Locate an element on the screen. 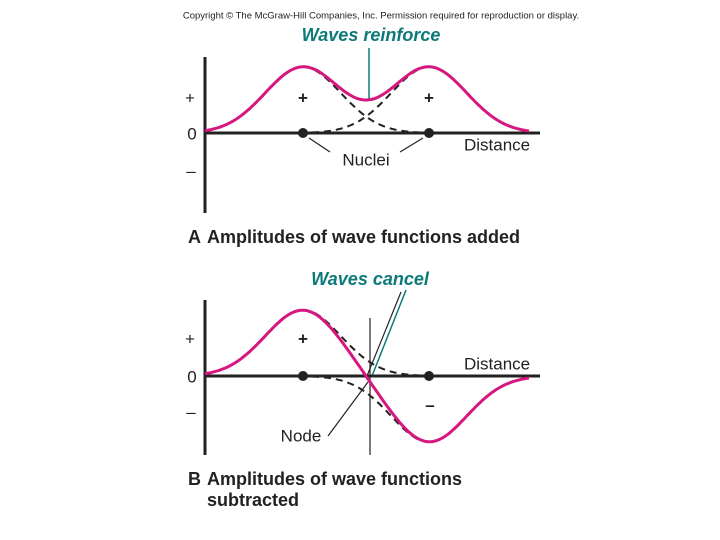  panel-letter: B is located at coordinates (194, 479).